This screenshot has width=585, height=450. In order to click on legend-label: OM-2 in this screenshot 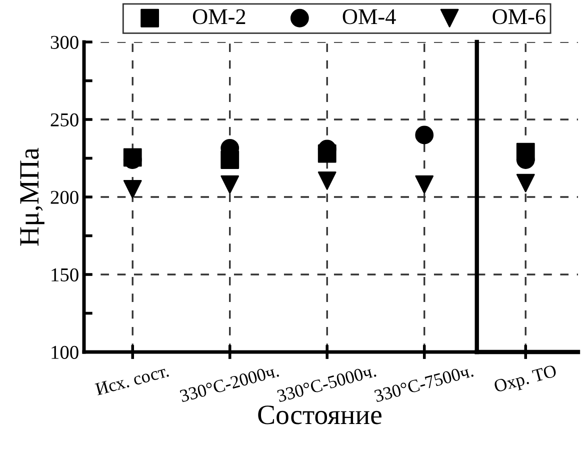, I will do `click(219, 16)`.